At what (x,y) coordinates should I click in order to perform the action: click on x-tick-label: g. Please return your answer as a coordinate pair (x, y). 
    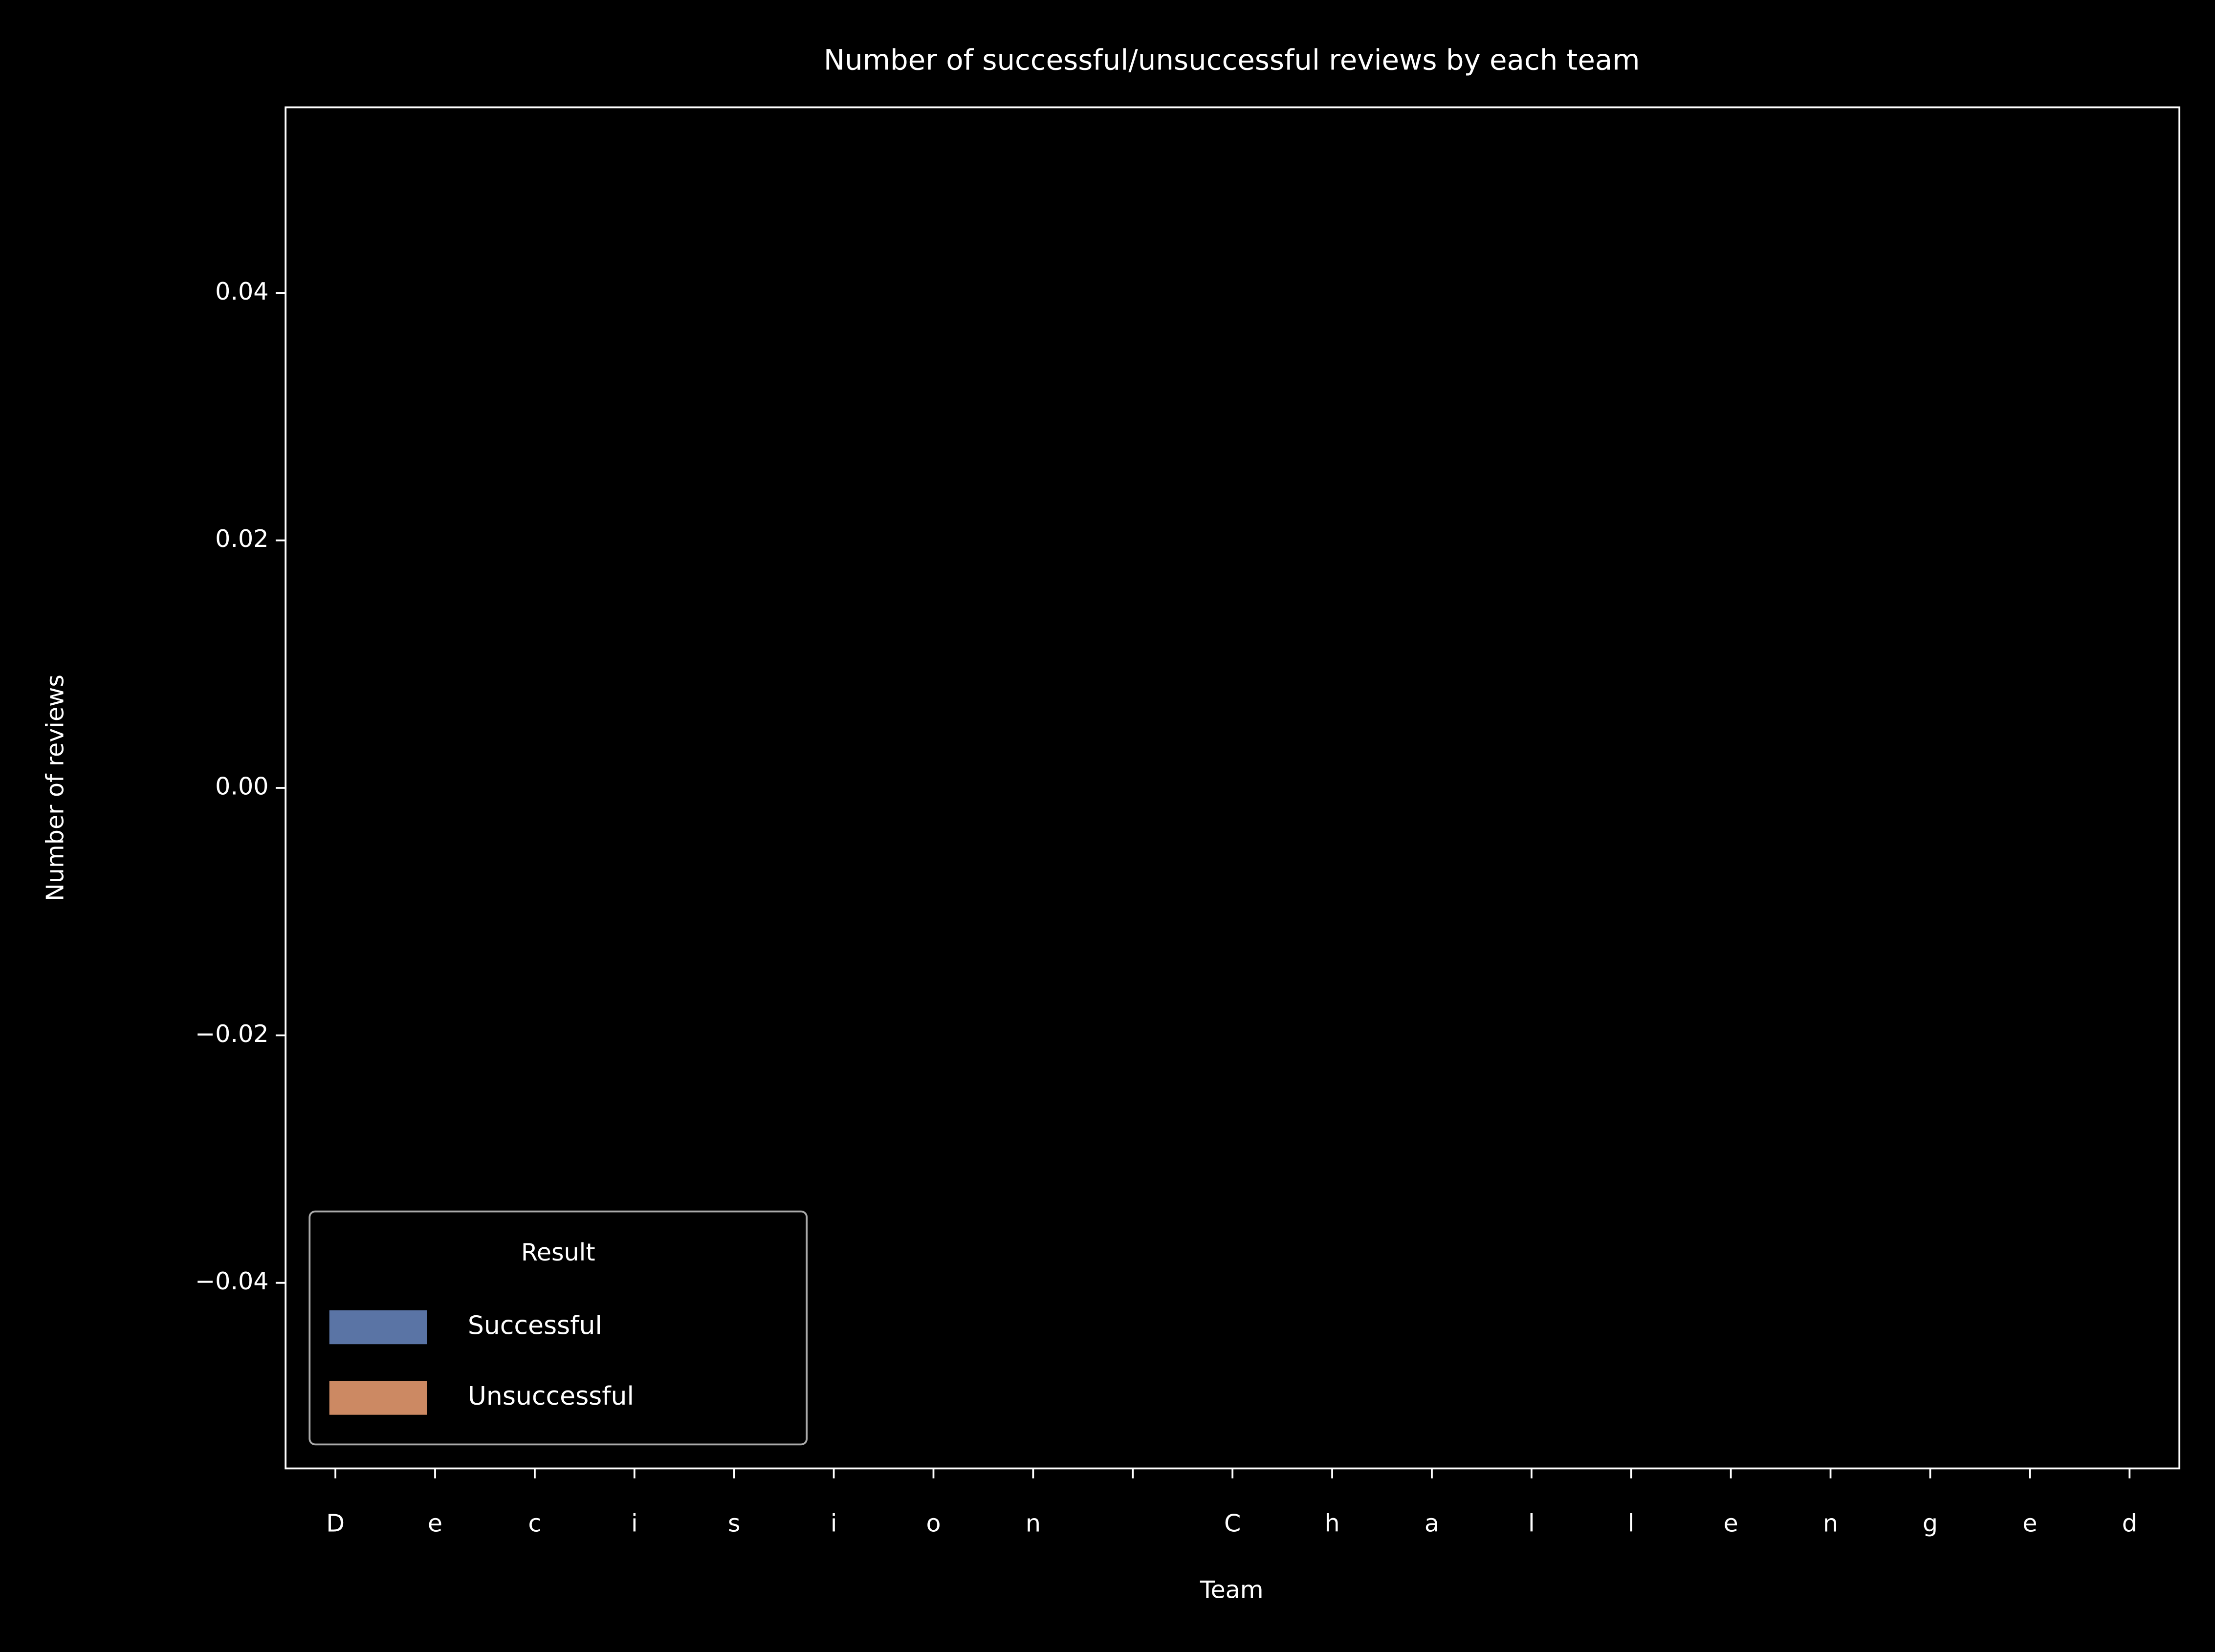
    Looking at the image, I should click on (1930, 1523).